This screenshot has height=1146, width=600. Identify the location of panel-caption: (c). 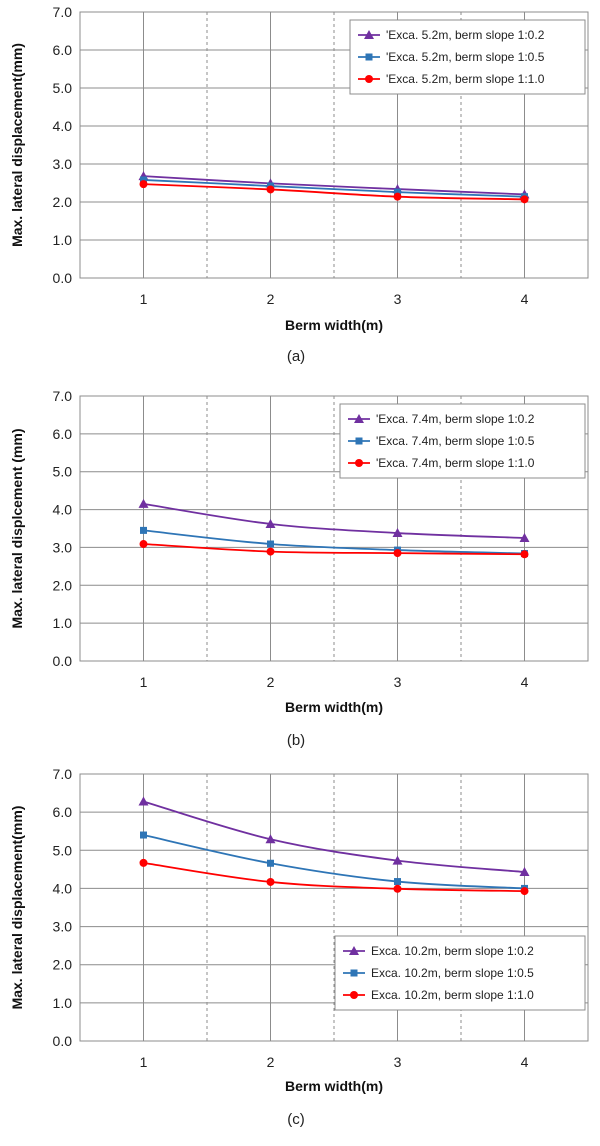
(296, 1119).